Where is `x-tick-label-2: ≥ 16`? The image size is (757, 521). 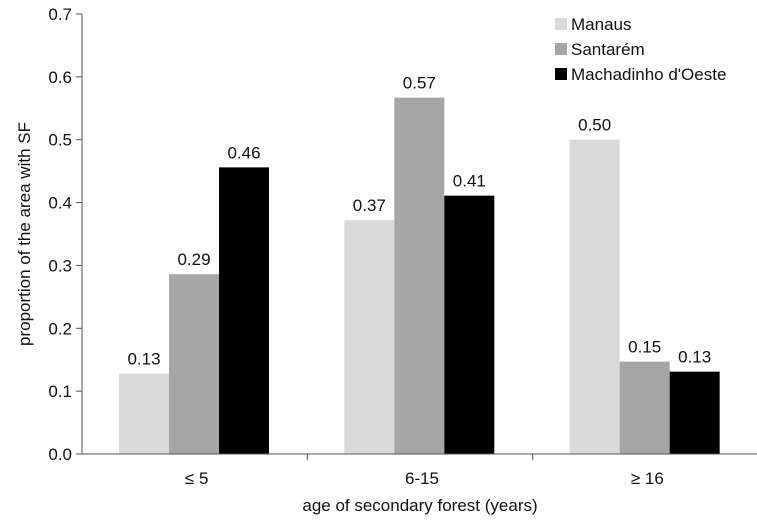 x-tick-label-2: ≥ 16 is located at coordinates (647, 478).